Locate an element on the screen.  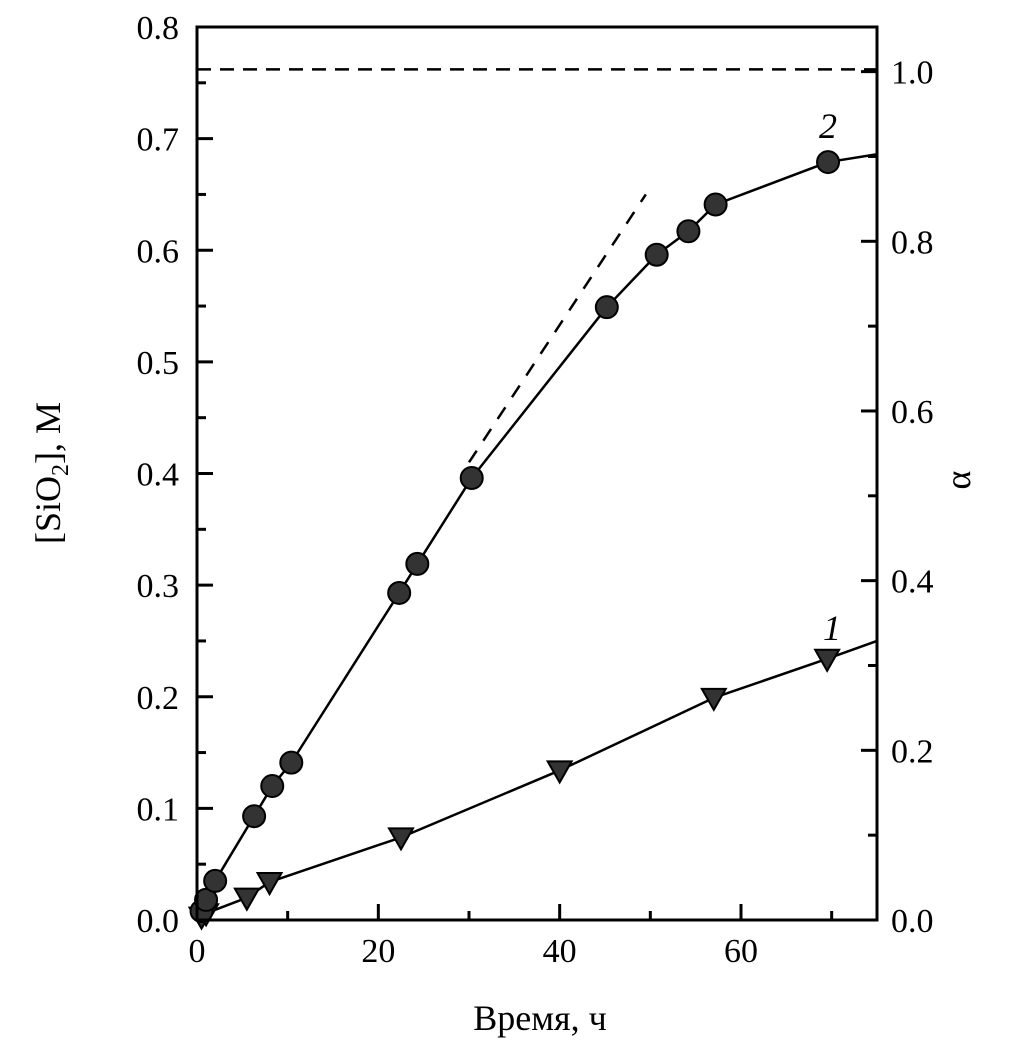
series-1-label: 1 is located at coordinates (832, 628).